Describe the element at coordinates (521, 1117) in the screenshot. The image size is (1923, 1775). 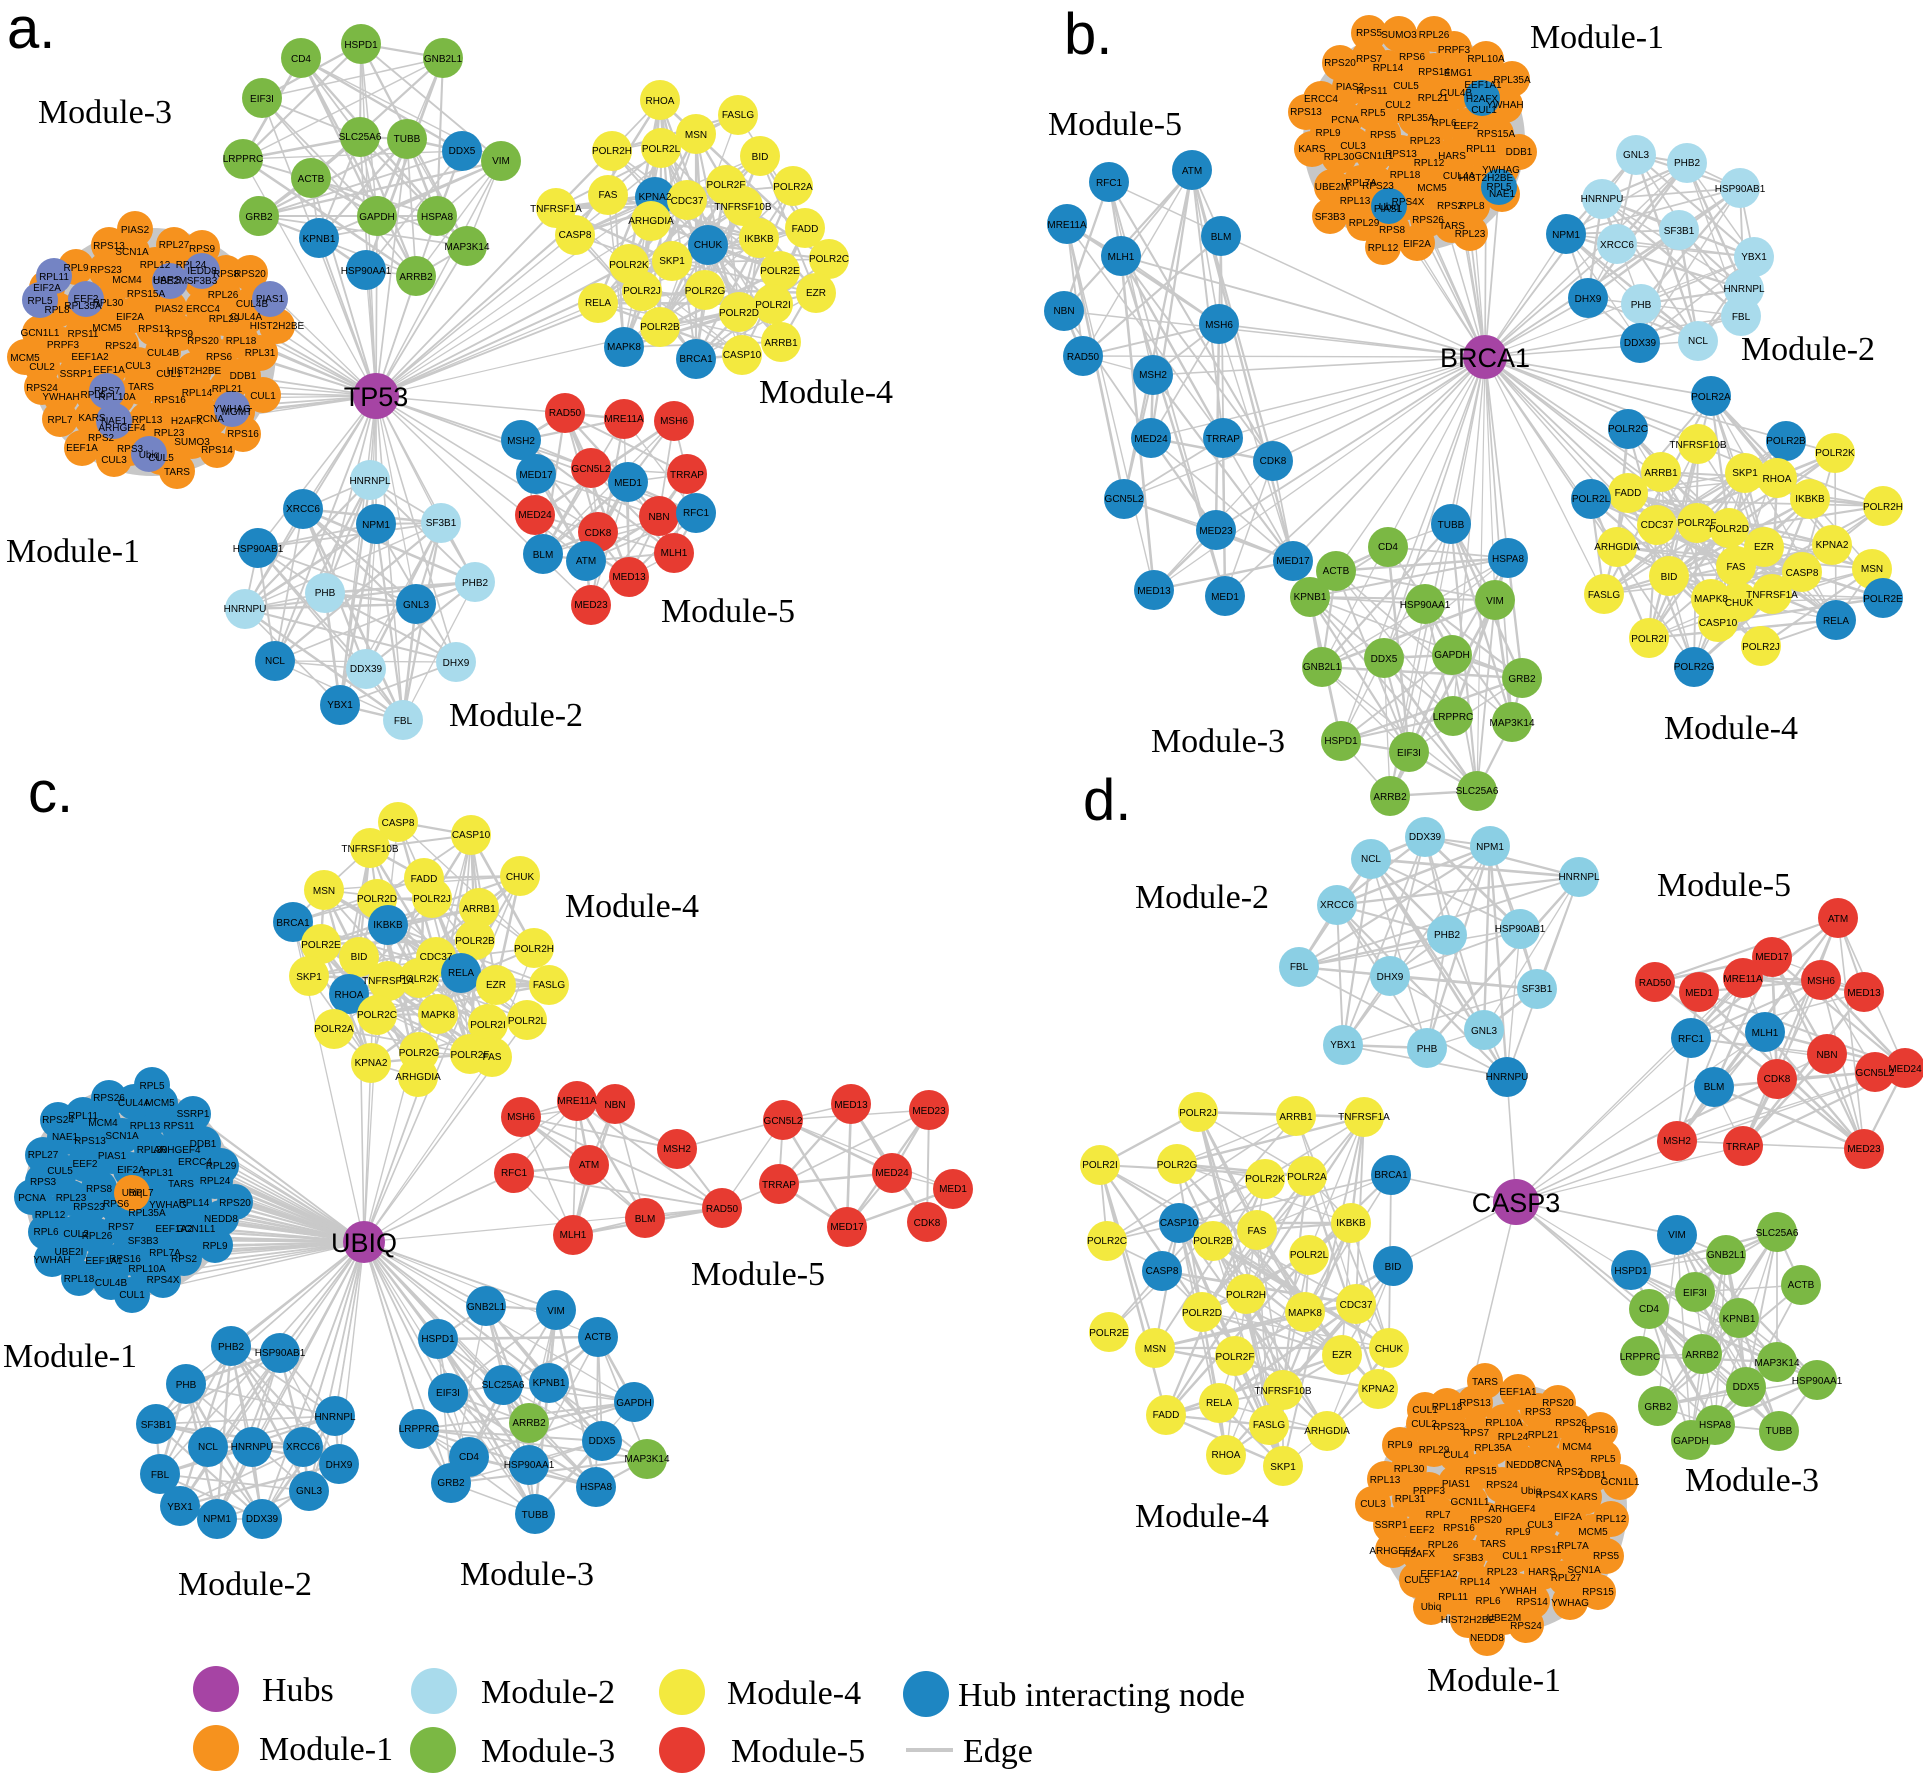
I see `svg-text: MSH6` at that location.